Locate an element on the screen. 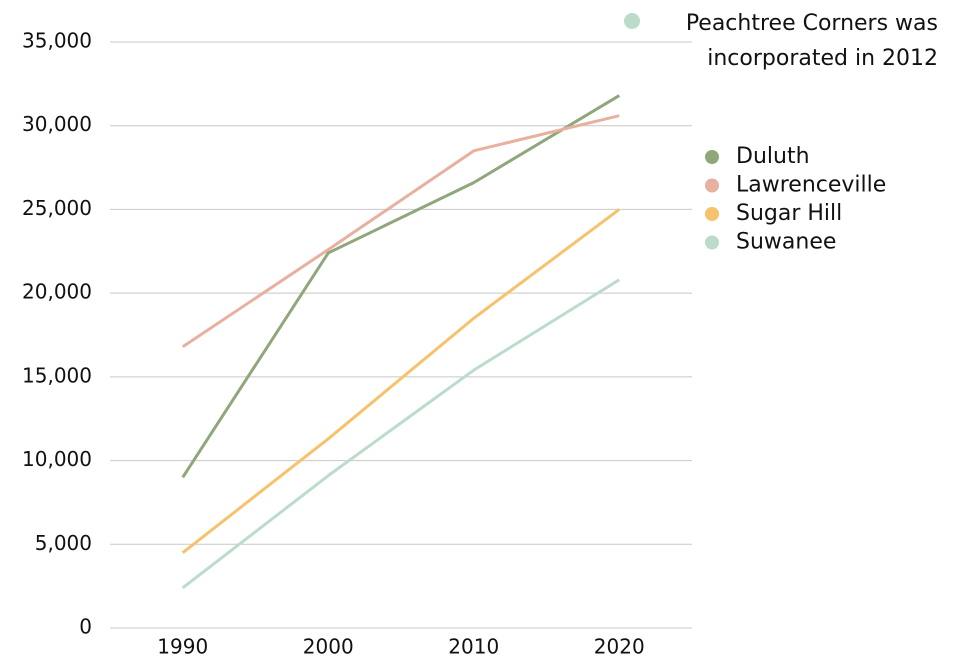 The width and height of the screenshot is (956, 657). y-tick-label: 35,000 is located at coordinates (57, 41).